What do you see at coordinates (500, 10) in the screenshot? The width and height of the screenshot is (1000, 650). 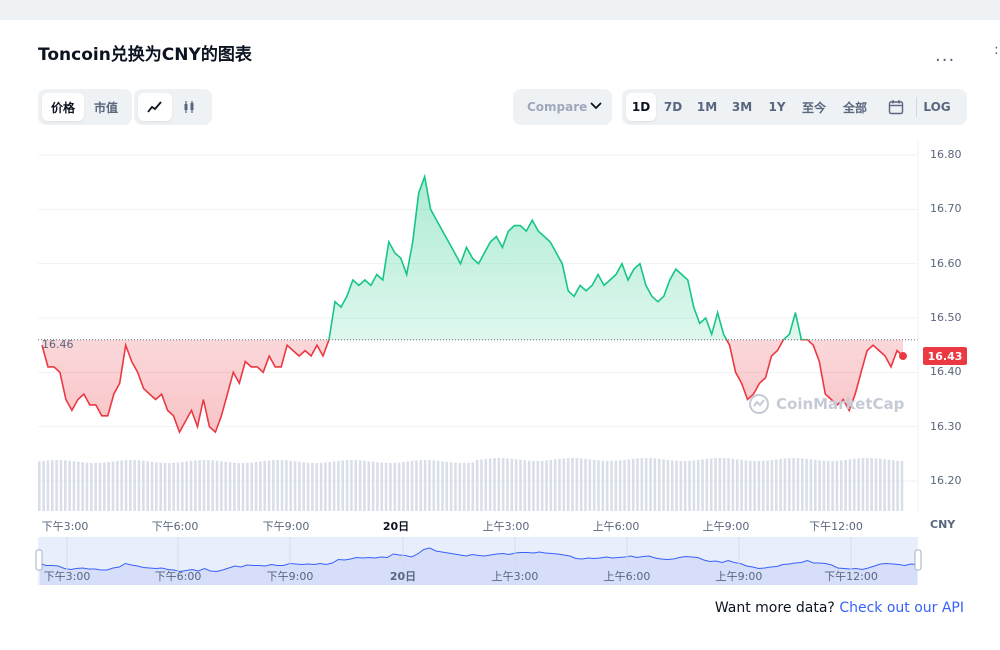 I see `top-strip` at bounding box center [500, 10].